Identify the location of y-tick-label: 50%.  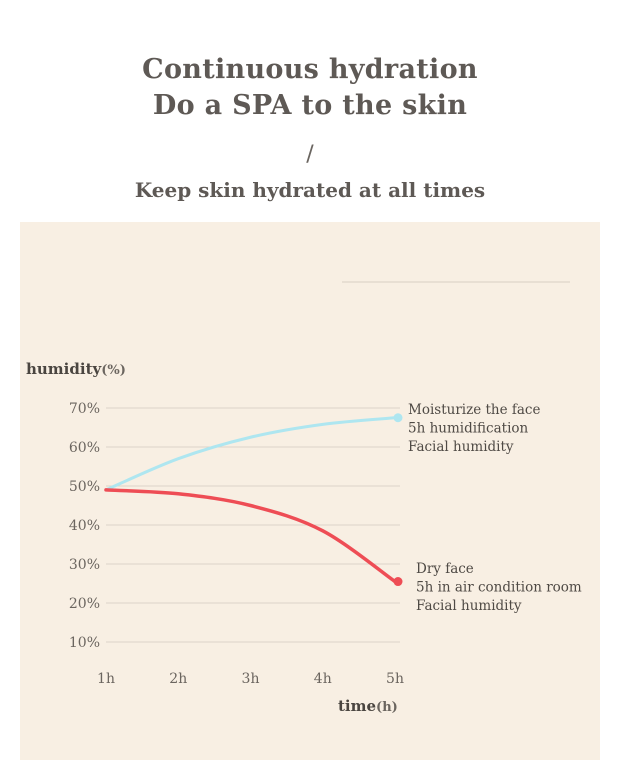
(84, 487).